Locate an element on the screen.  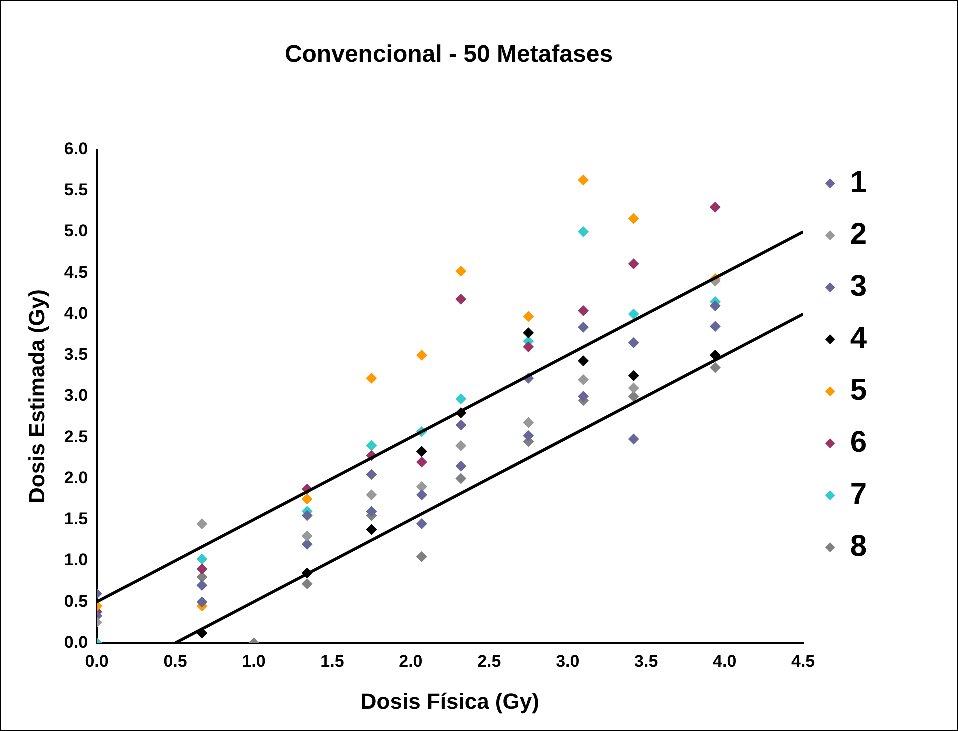
x-tick-label: 2.0 is located at coordinates (411, 662).